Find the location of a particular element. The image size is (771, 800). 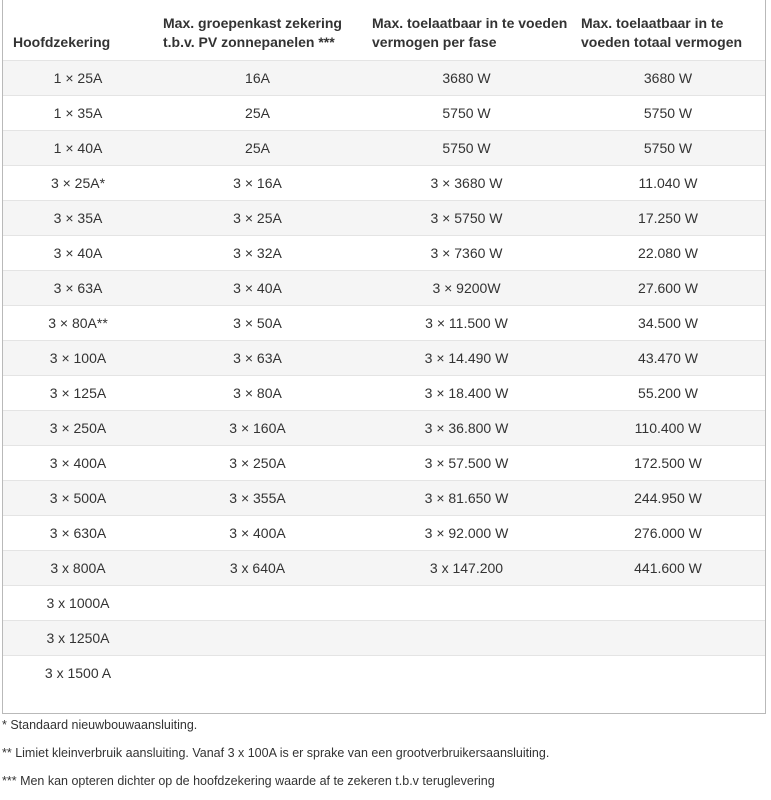

cell-main-fuse: 3 × 500A is located at coordinates (78, 497).